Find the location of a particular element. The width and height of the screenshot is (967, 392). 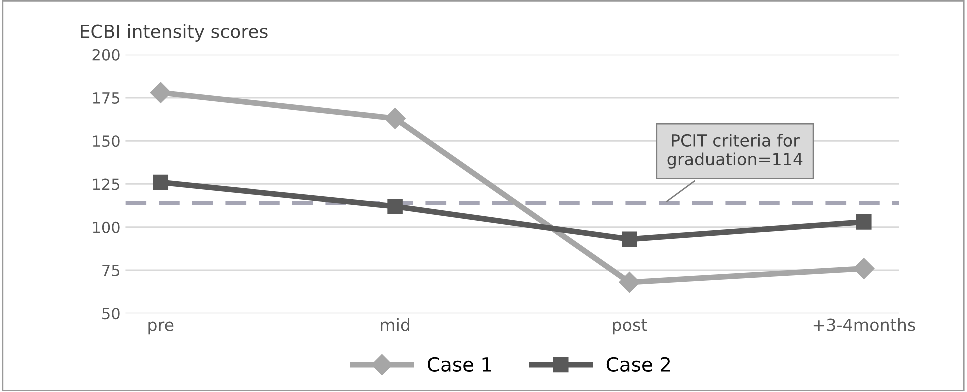

y-axis-title: ECBI intensity scores is located at coordinates (174, 33).